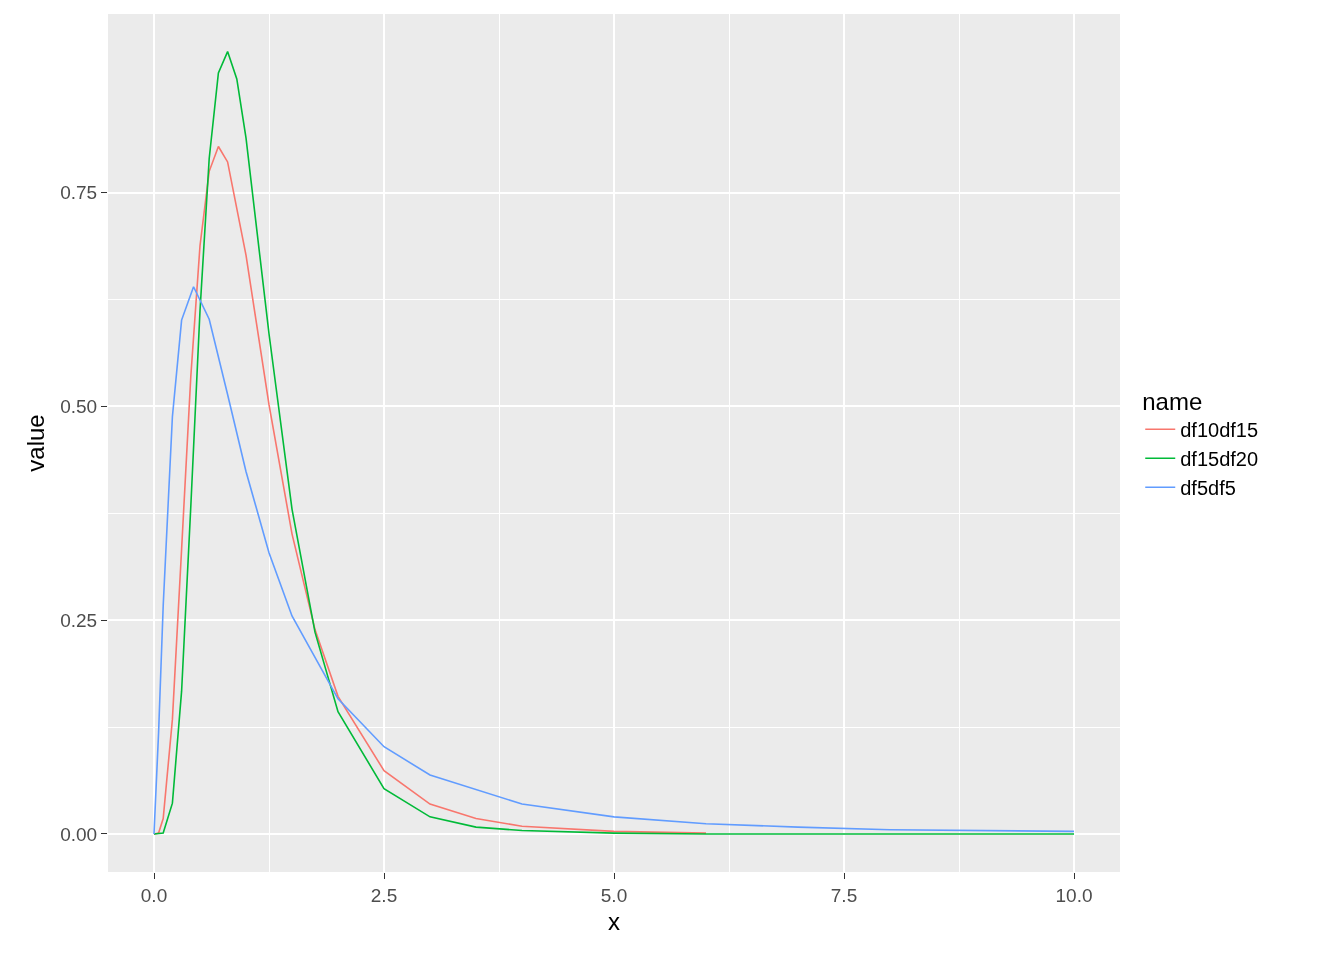 This screenshot has width=1344, height=960. I want to click on legend-title: name, so click(1172, 401).